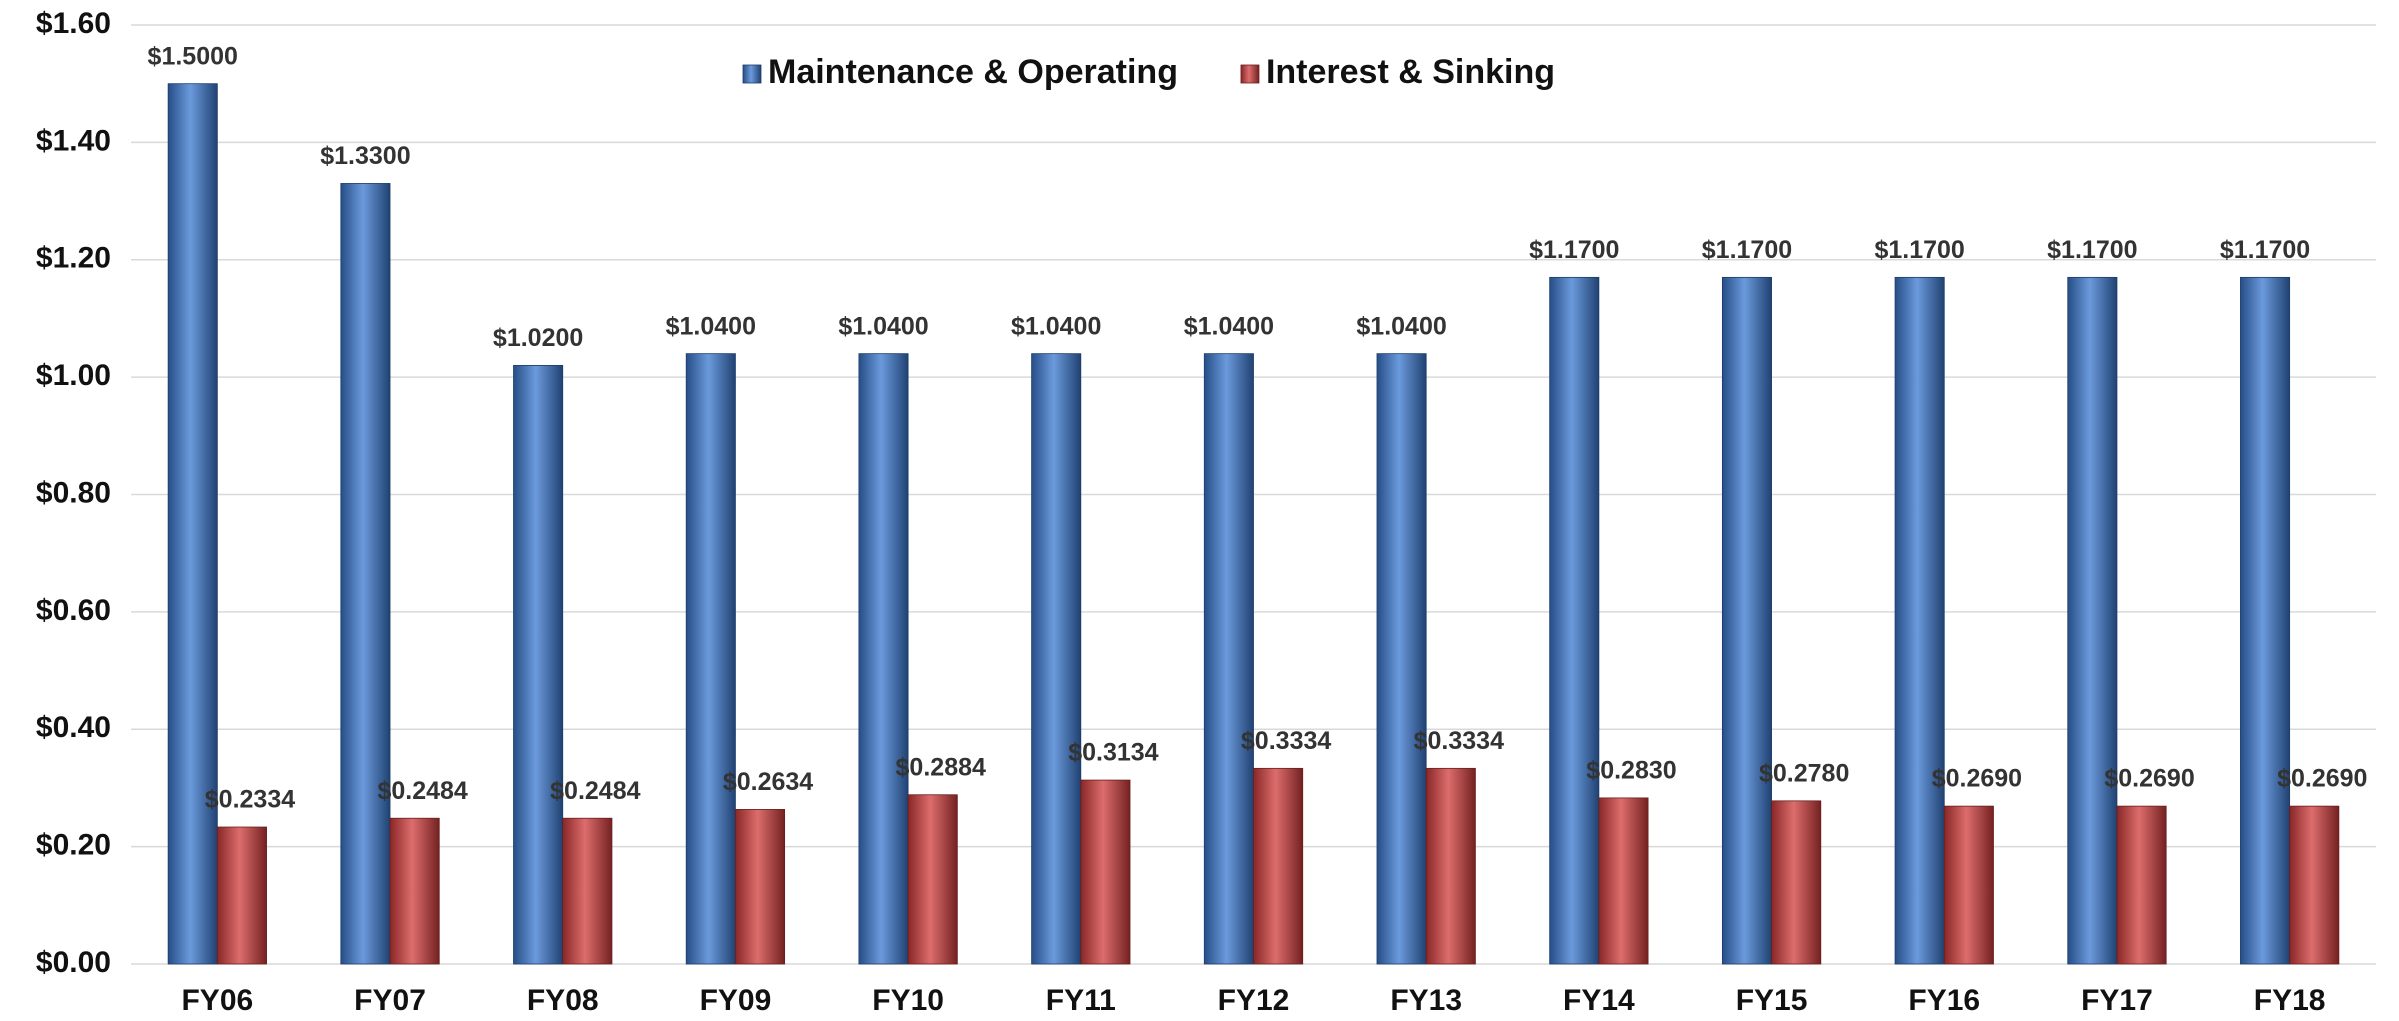 This screenshot has width=2399, height=1021. Describe the element at coordinates (1944, 1000) in the screenshot. I see `x-tick-label: FY16` at that location.